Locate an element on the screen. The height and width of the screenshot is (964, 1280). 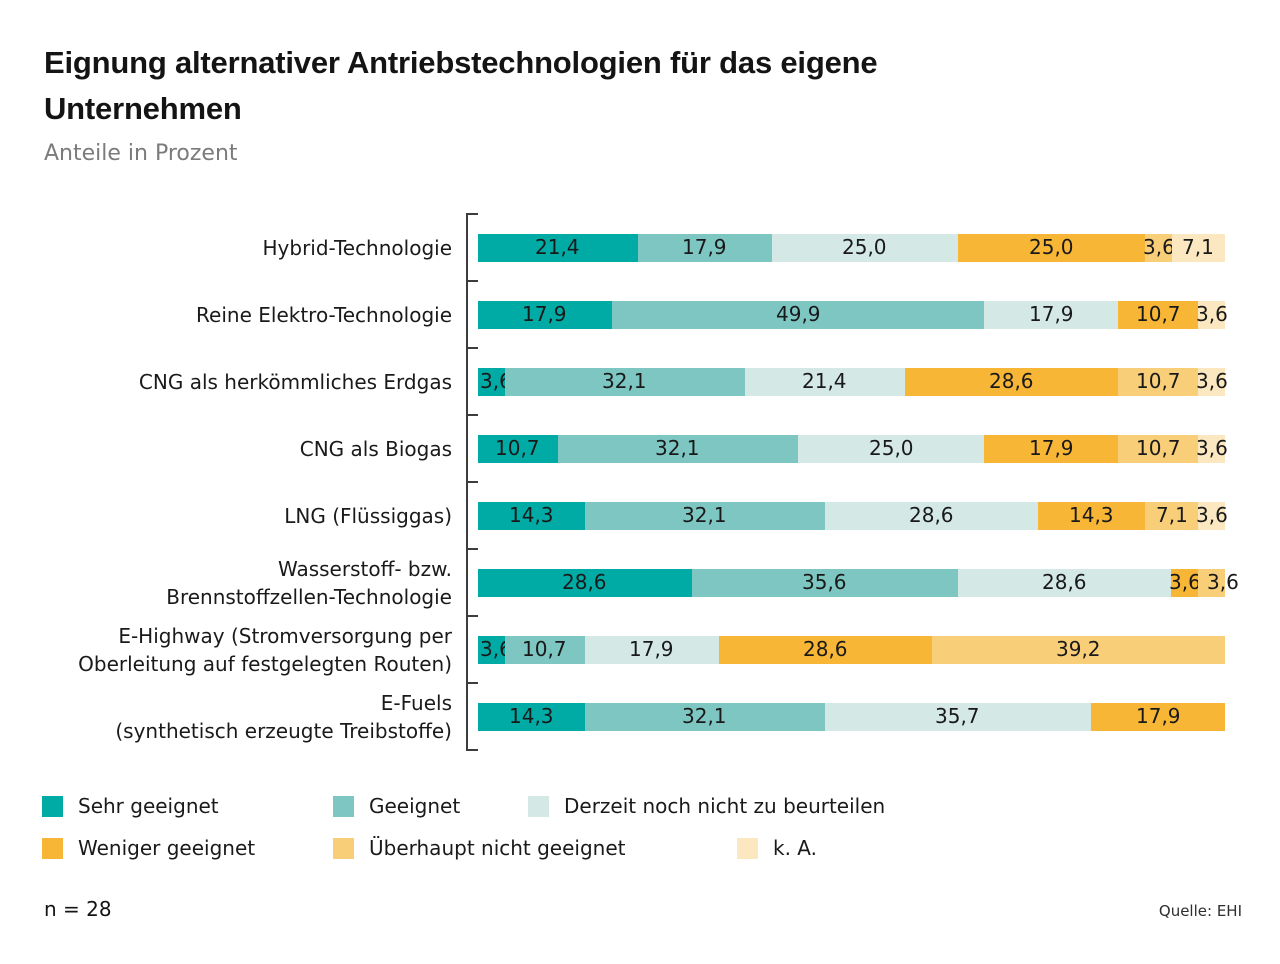
legend-item: Überhaupt nicht geeignet is located at coordinates (479, 848).